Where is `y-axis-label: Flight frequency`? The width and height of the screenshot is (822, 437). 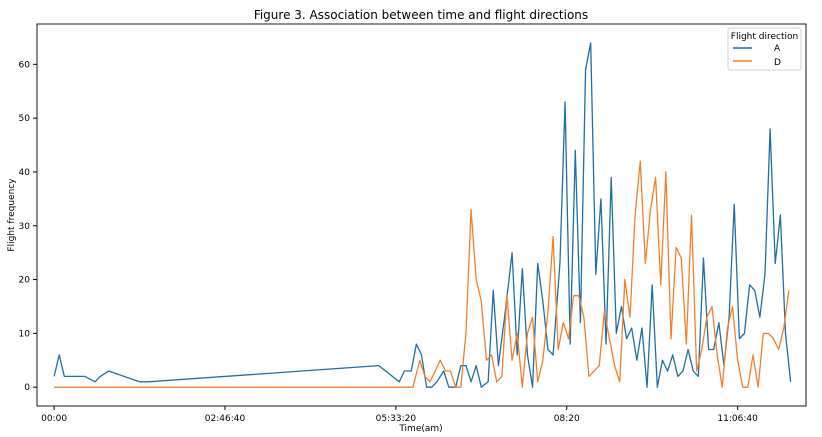
y-axis-label: Flight frequency is located at coordinates (12, 215).